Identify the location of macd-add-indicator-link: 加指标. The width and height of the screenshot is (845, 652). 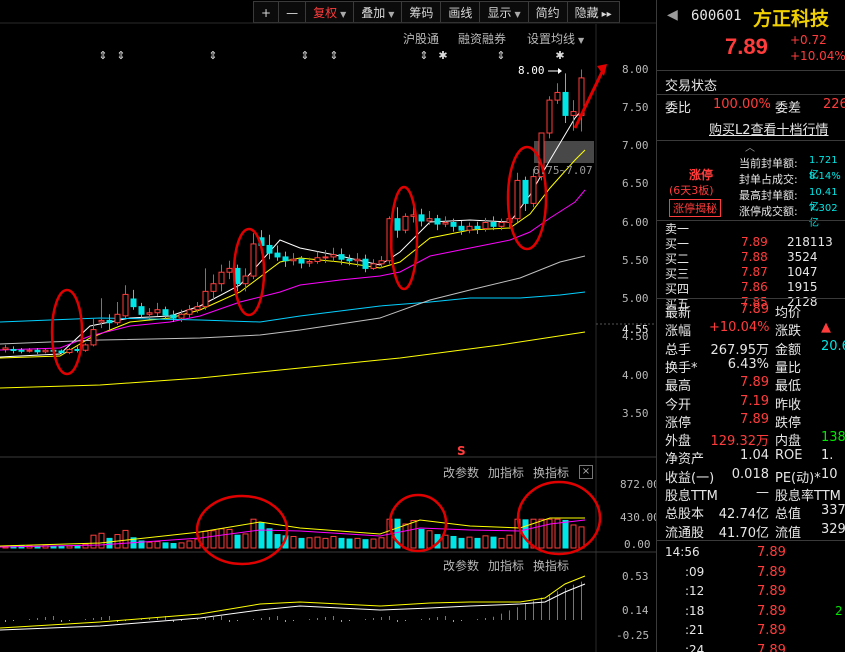
(506, 566).